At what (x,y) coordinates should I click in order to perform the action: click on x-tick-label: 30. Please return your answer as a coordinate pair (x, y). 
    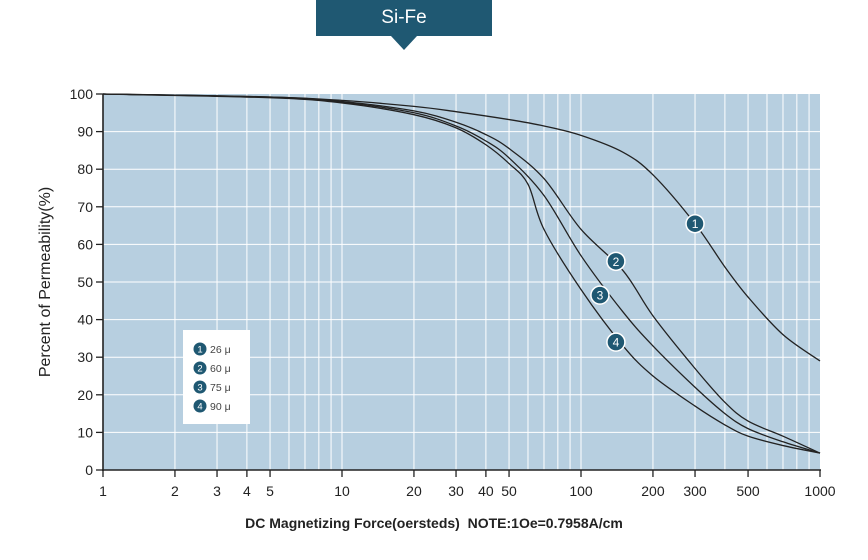
    Looking at the image, I should click on (456, 491).